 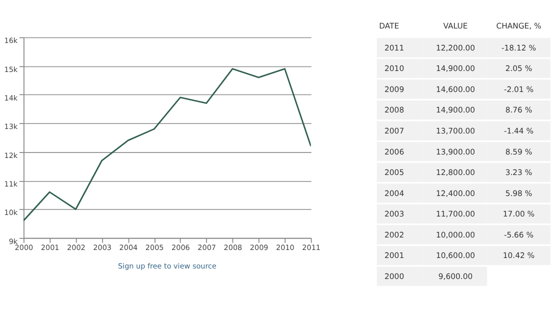 I want to click on x-tick-label: 2000, so click(x=24, y=247).